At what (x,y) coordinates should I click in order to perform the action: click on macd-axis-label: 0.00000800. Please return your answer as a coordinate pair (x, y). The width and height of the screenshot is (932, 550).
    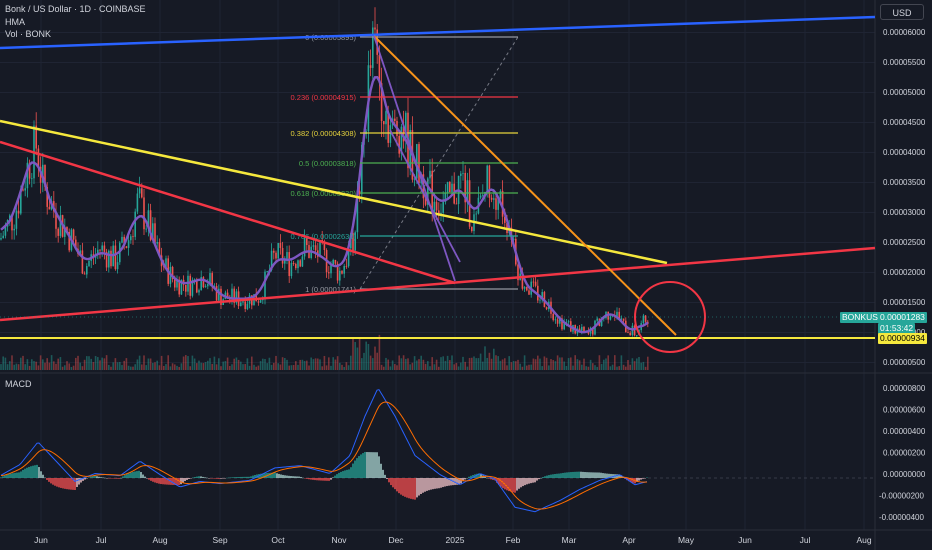
    Looking at the image, I should click on (904, 388).